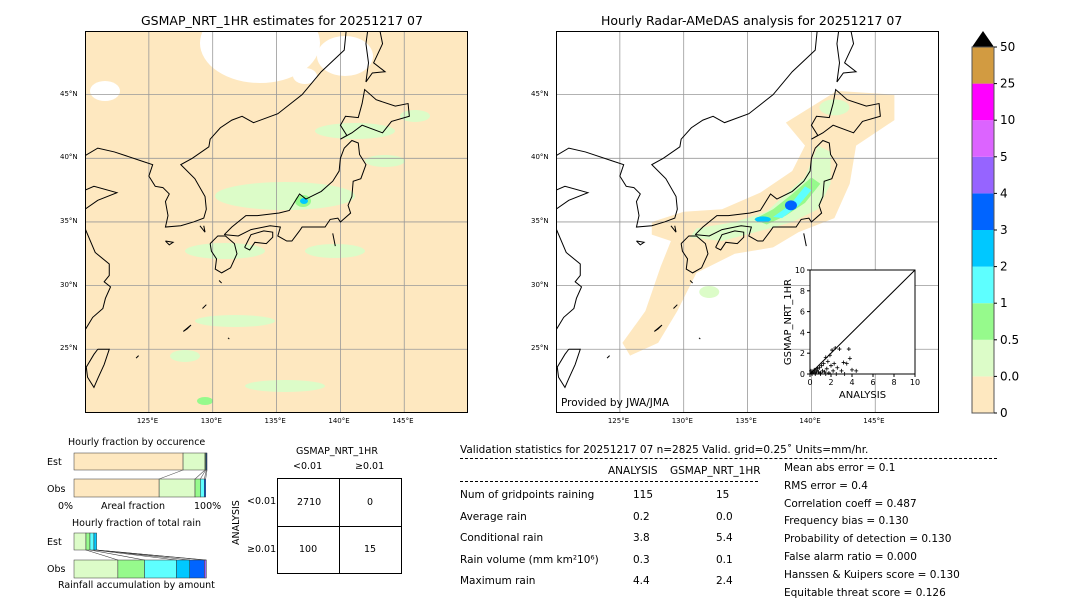  What do you see at coordinates (641, 516) in the screenshot?
I see `stat-row-analysis: 0.2` at bounding box center [641, 516].